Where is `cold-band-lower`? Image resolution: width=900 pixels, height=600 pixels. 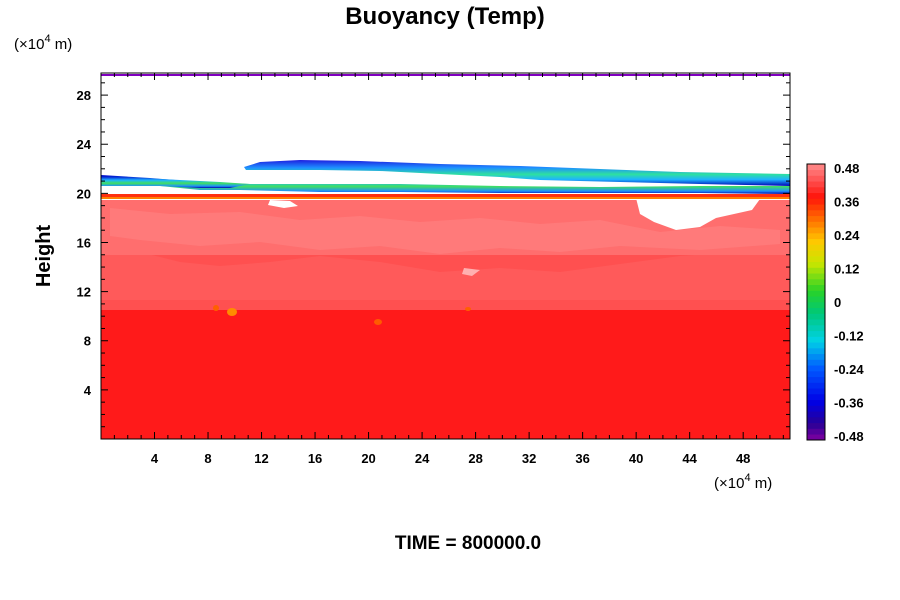 cold-band-lower is located at coordinates (445, 184).